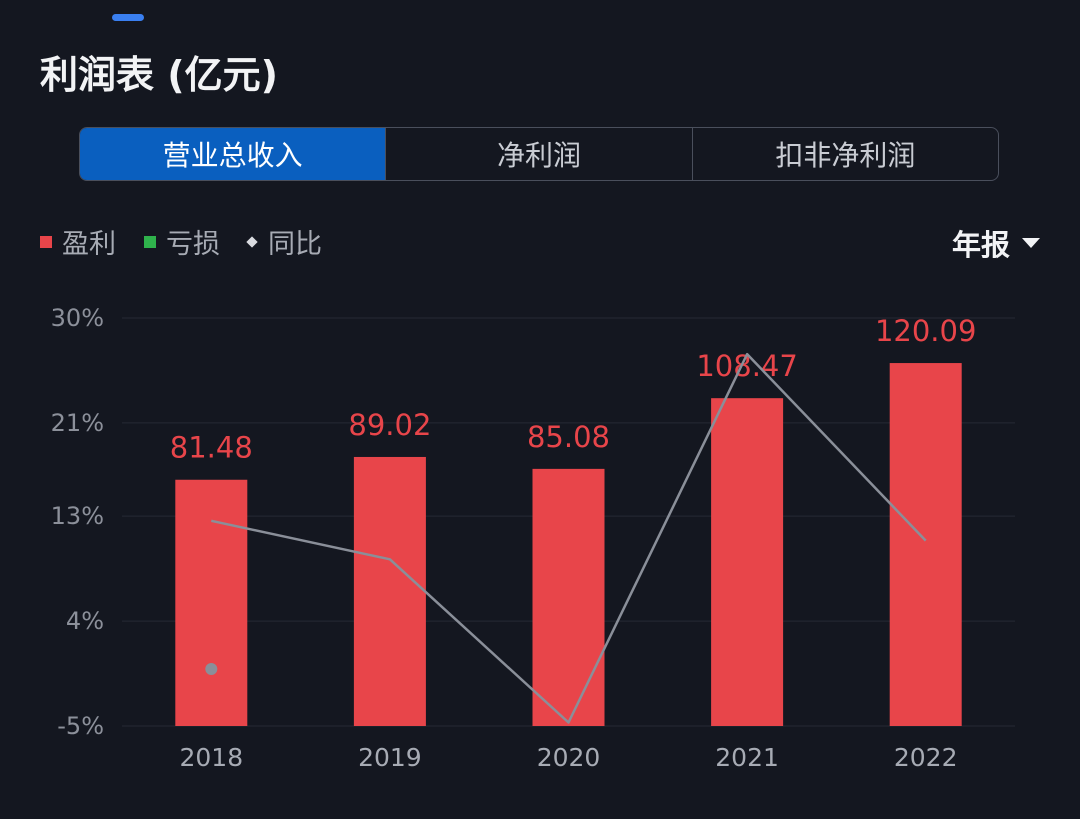 This screenshot has height=819, width=1080. I want to click on profit-swatch-icon, so click(46, 241).